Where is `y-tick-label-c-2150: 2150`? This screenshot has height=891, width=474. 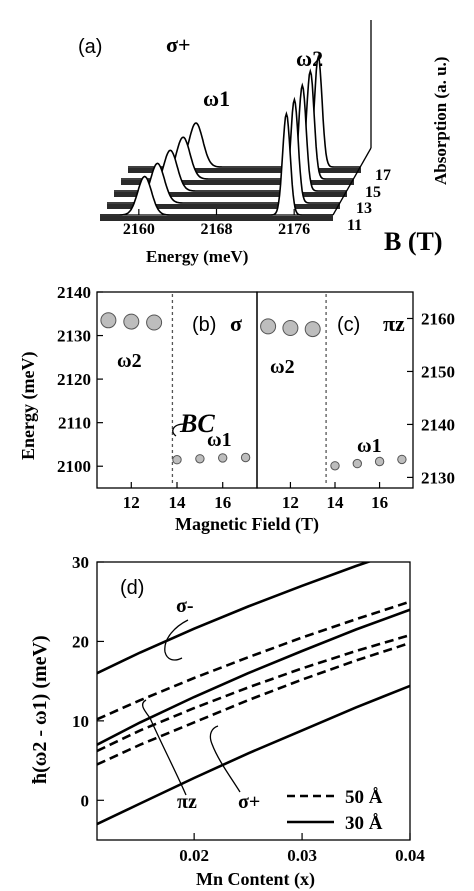 y-tick-label-c-2150: 2150 is located at coordinates (438, 371).